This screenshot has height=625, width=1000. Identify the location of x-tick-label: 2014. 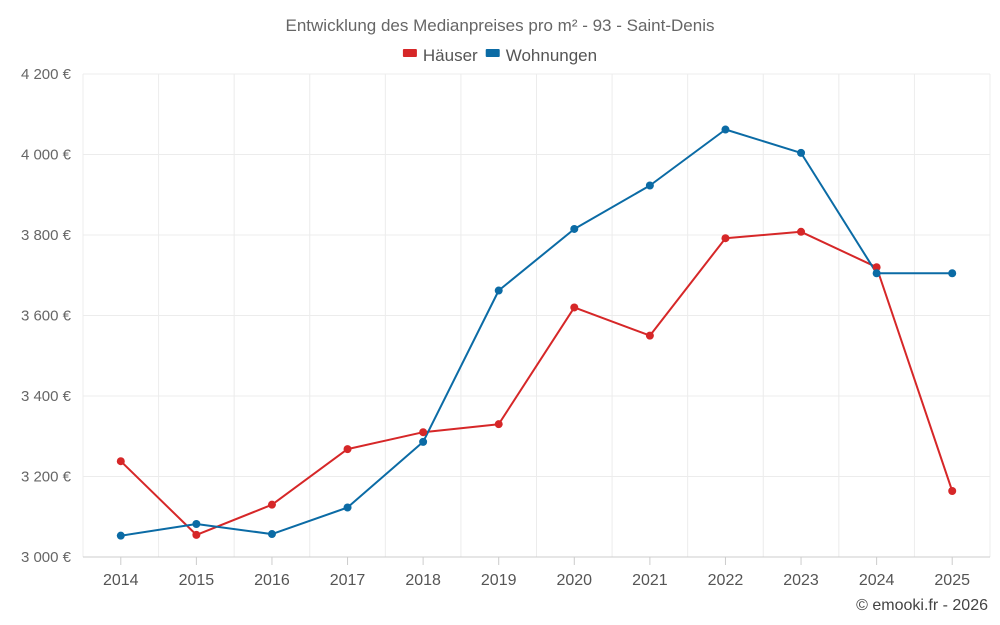
(121, 580).